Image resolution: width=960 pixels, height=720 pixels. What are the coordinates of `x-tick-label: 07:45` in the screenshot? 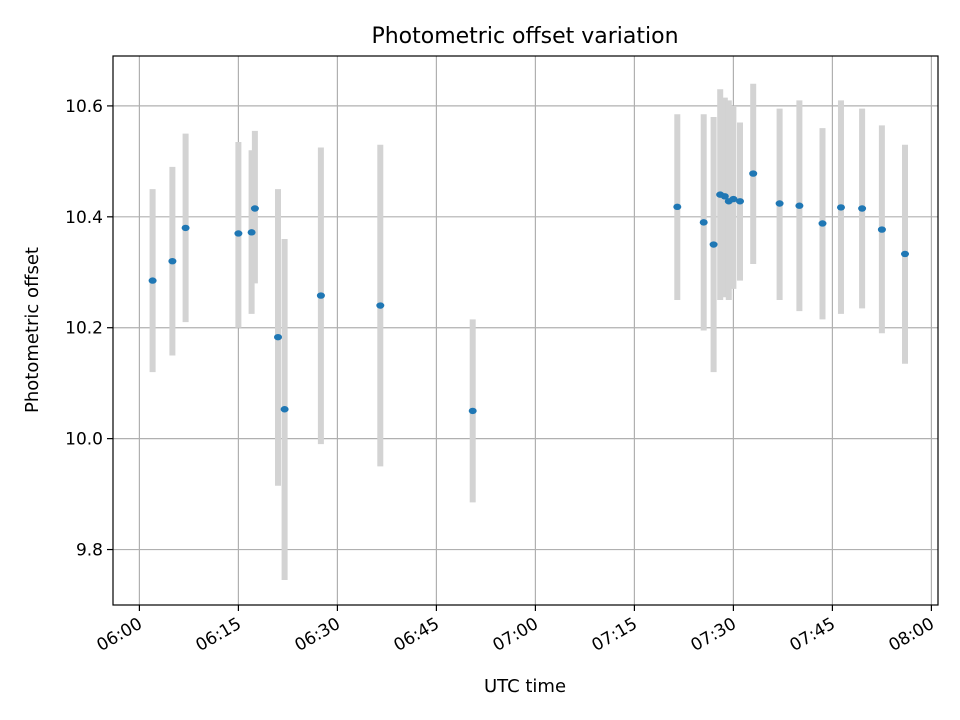 It's located at (812, 635).